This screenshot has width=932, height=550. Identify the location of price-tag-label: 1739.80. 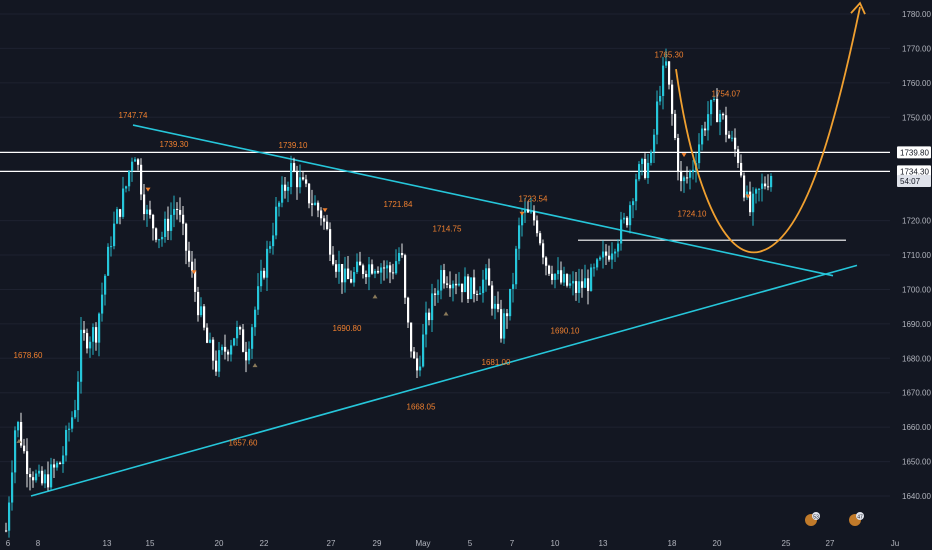
(914, 152).